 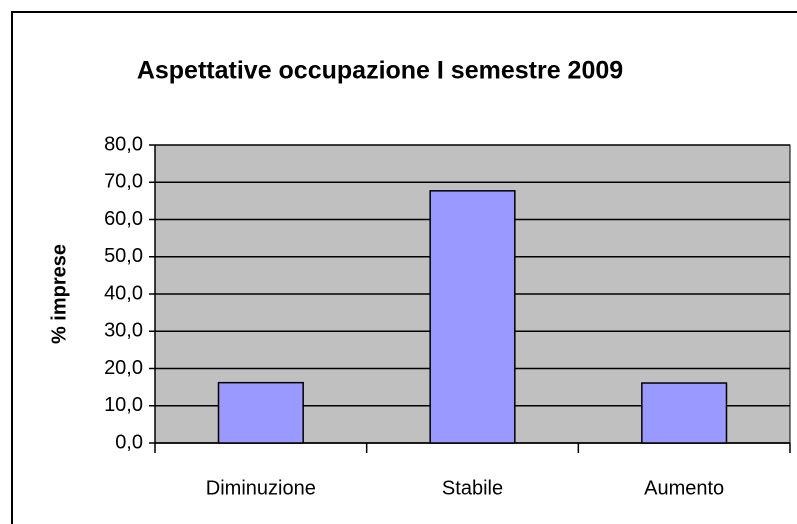 I want to click on y-tick-label: 30,0, so click(x=123, y=331).